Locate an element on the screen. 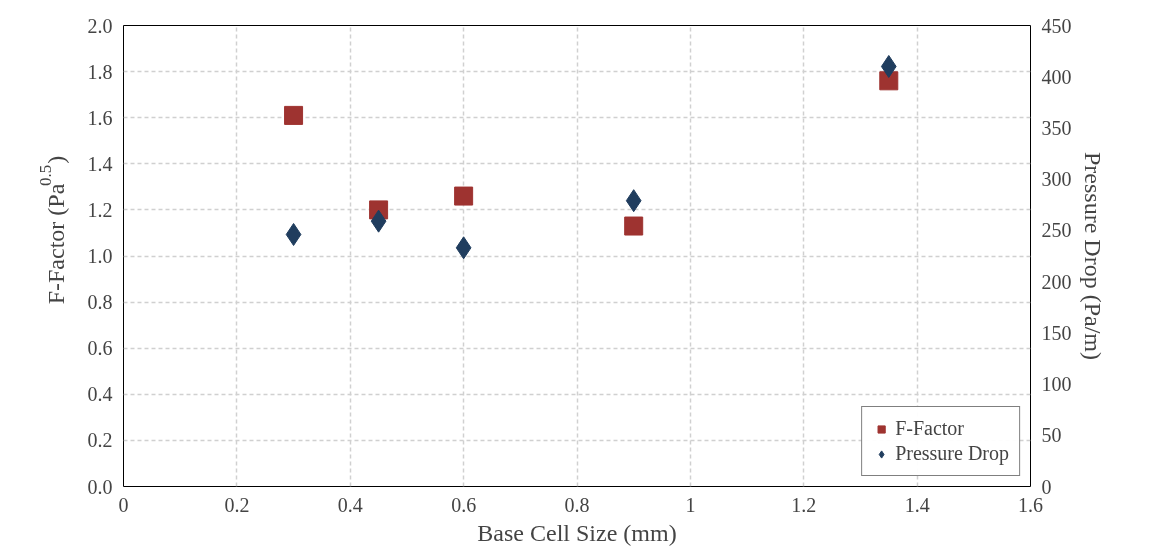 The height and width of the screenshot is (556, 1151). y-tick-label: 0.2 is located at coordinates (100, 440).